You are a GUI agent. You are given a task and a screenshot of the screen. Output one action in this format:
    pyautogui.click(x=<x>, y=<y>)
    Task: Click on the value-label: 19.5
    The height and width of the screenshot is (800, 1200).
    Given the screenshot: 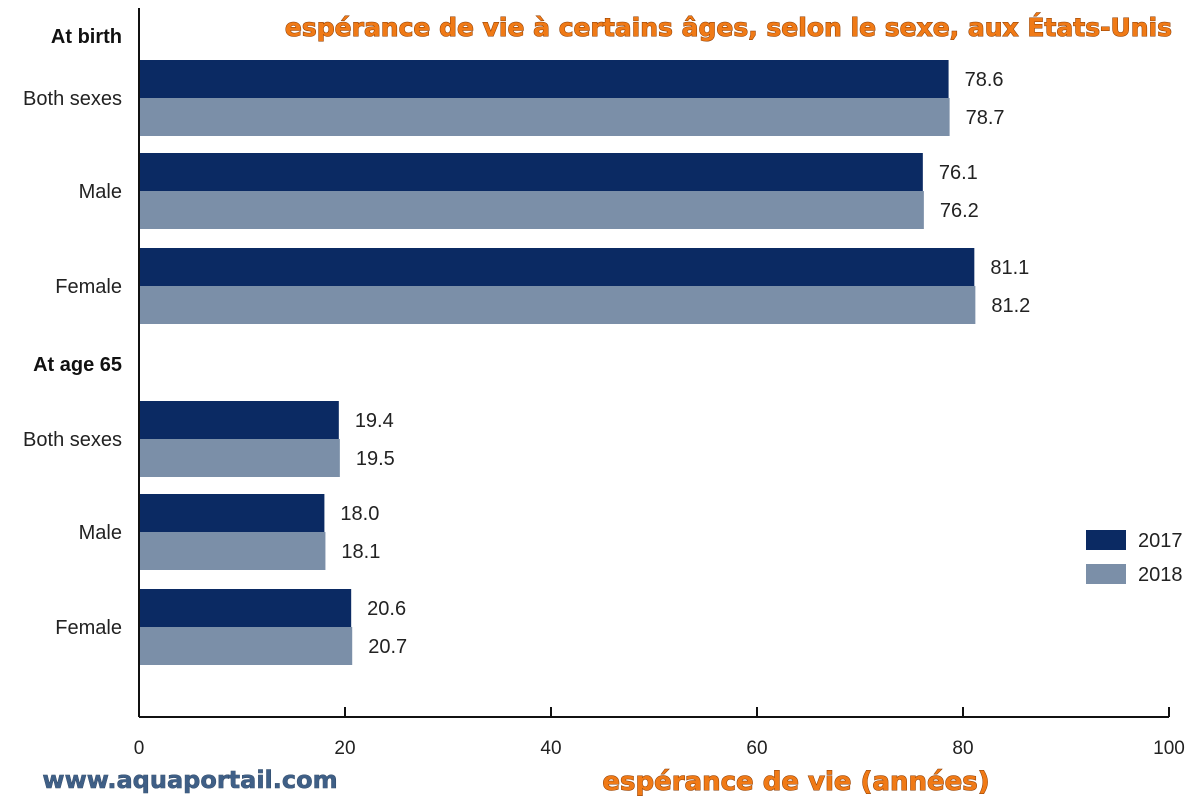 What is the action you would take?
    pyautogui.click(x=375, y=459)
    